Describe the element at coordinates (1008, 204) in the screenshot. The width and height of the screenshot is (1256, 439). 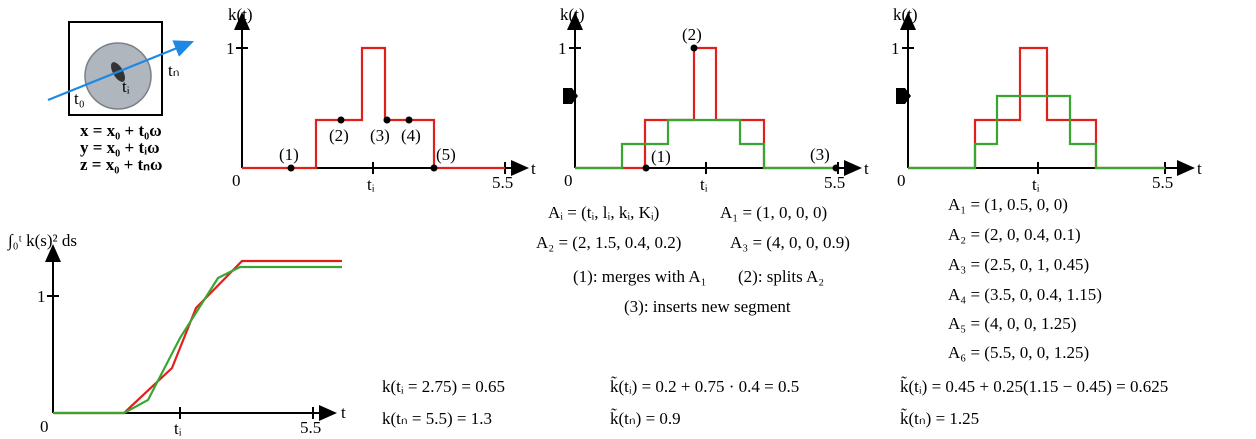
I see `segment: A₁ = (1, 0.5, 0, 0)` at that location.